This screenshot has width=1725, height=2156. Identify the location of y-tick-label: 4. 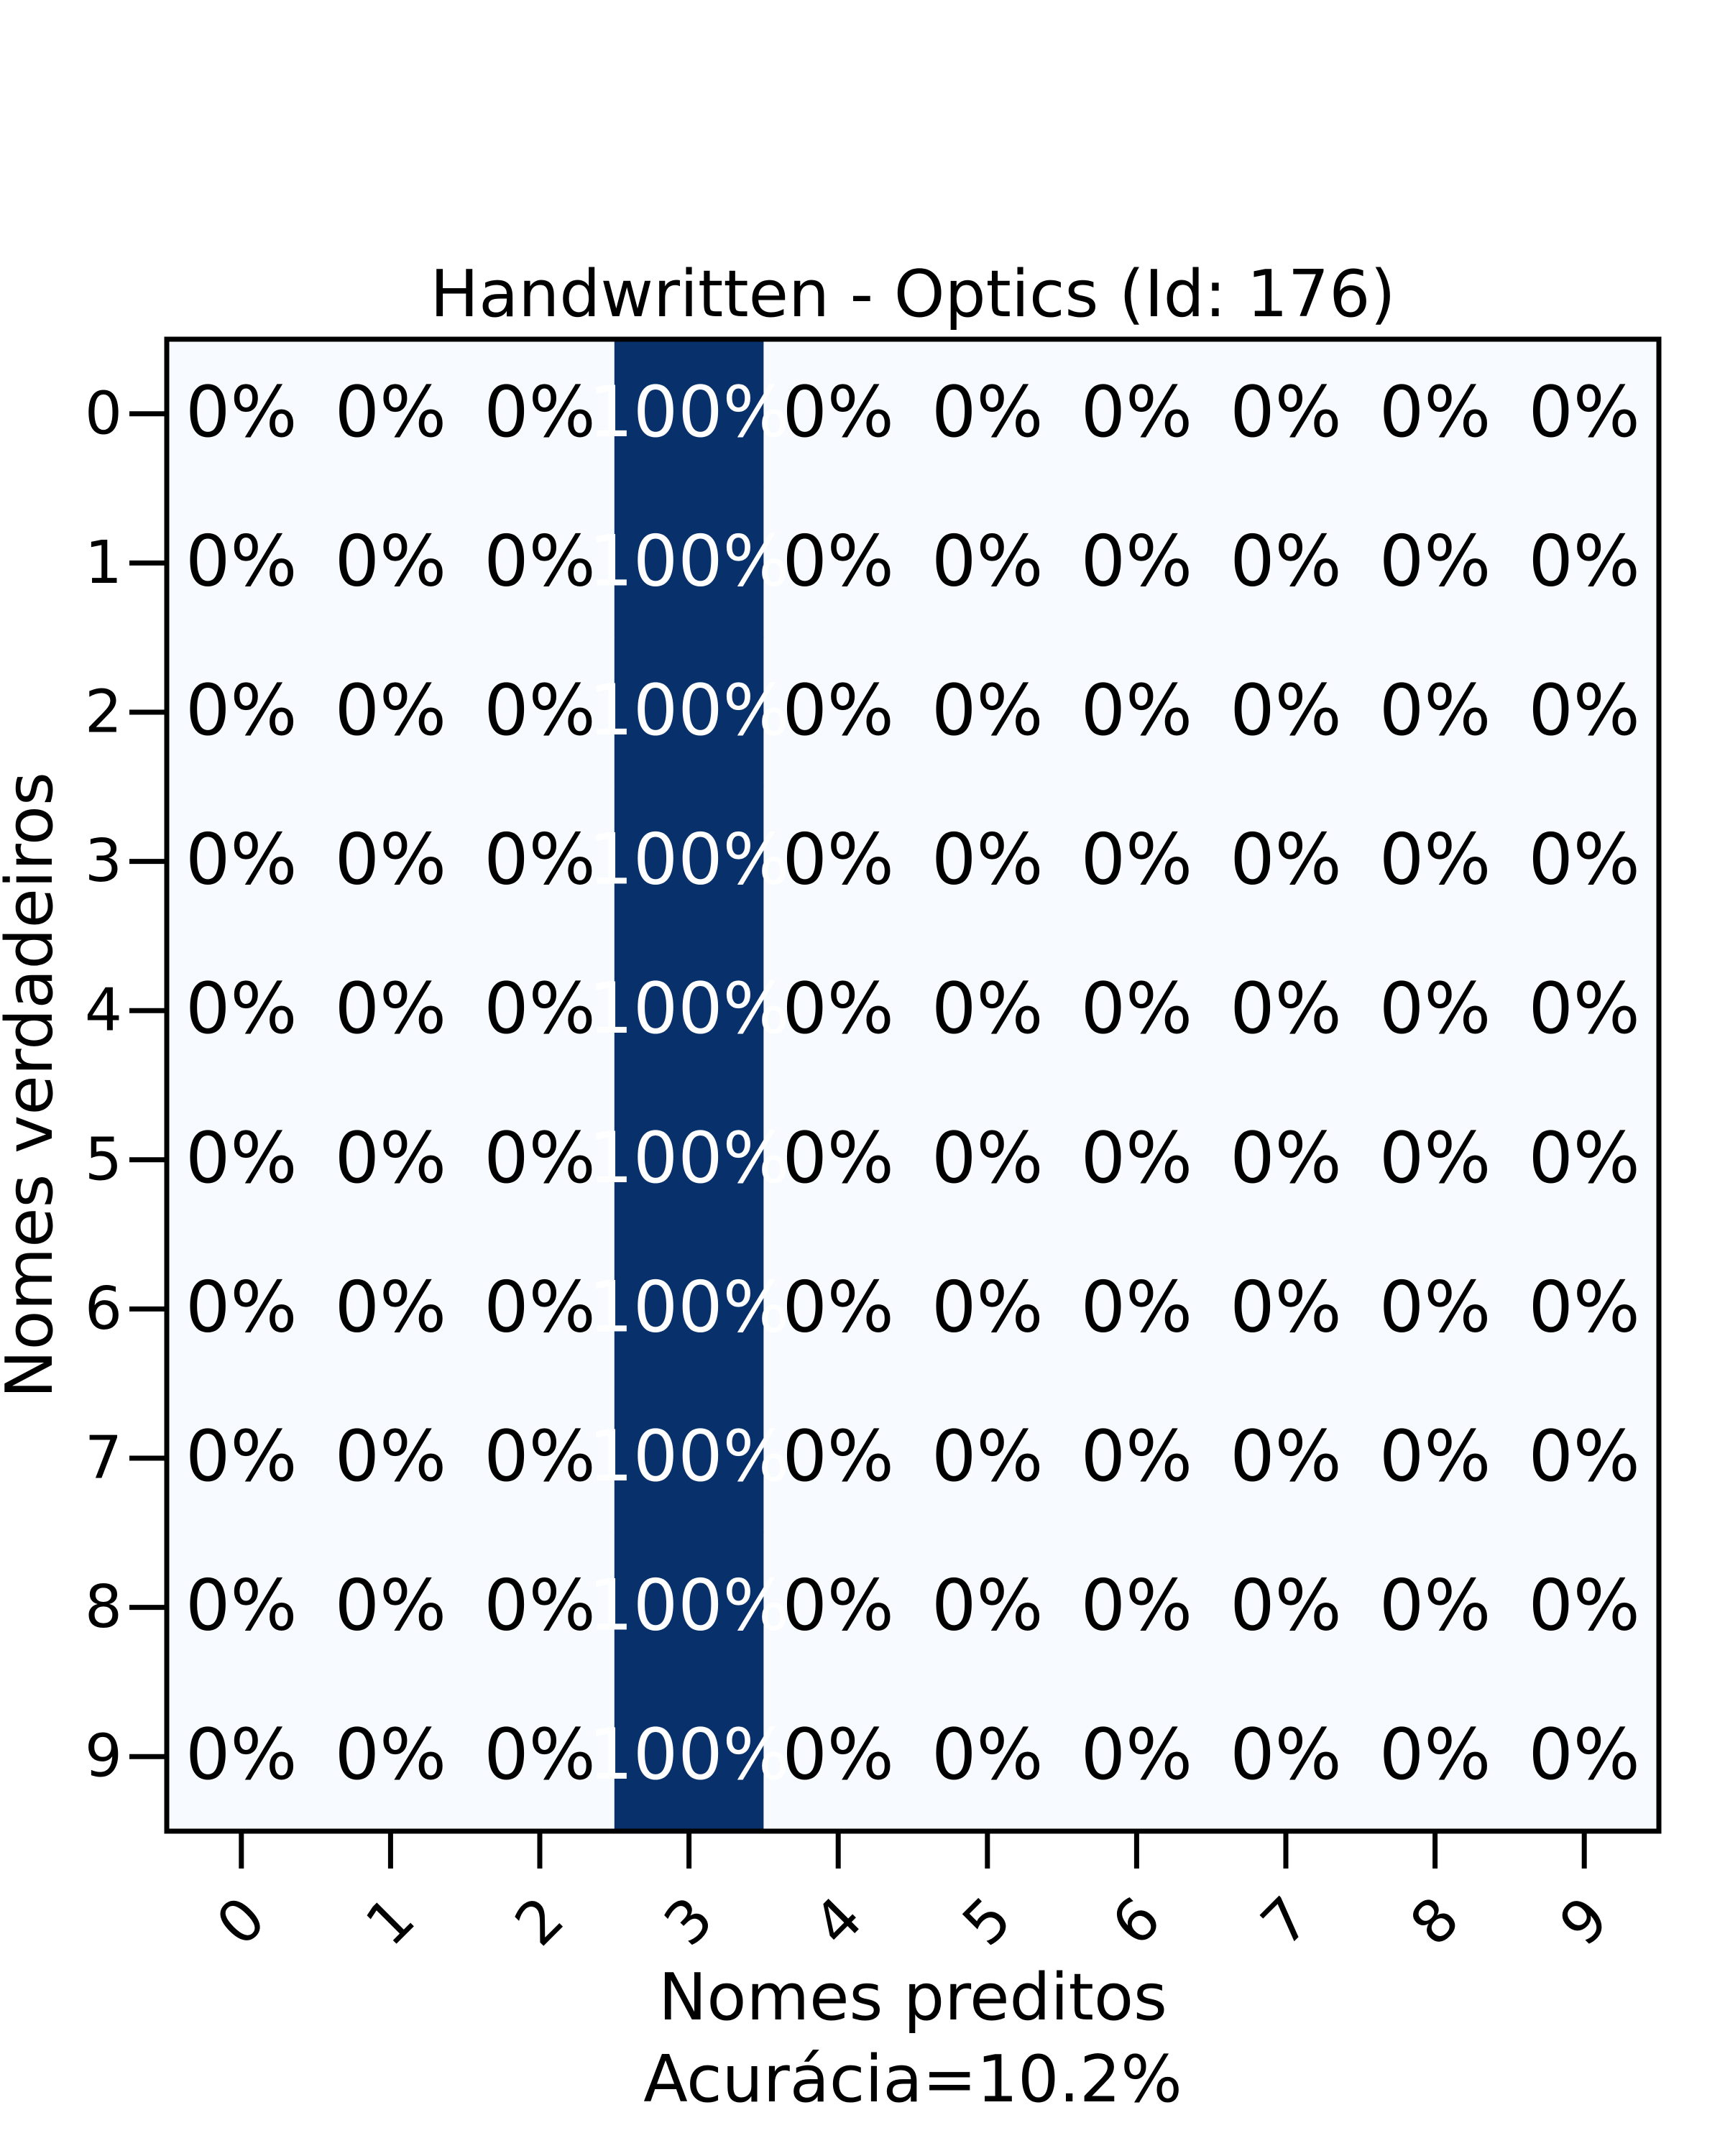
(103, 1011).